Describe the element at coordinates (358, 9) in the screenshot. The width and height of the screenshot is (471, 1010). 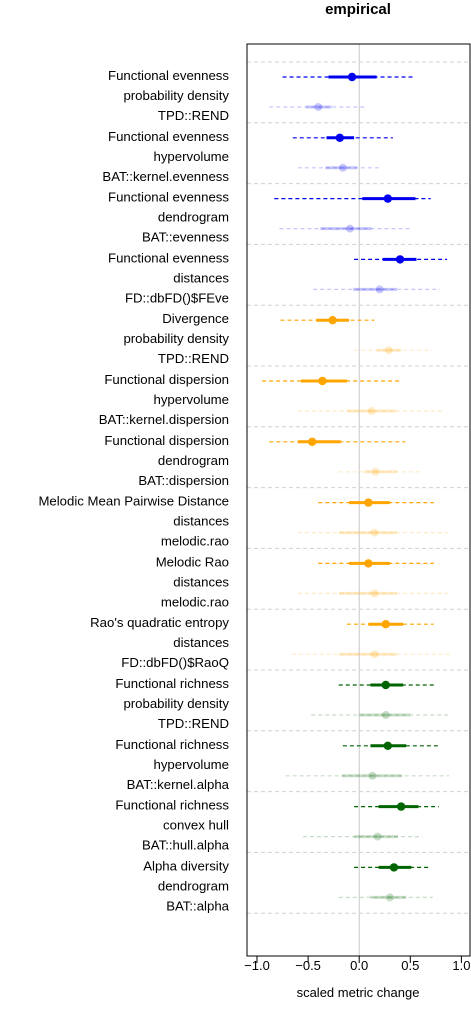
I see `chart-title: empirical` at that location.